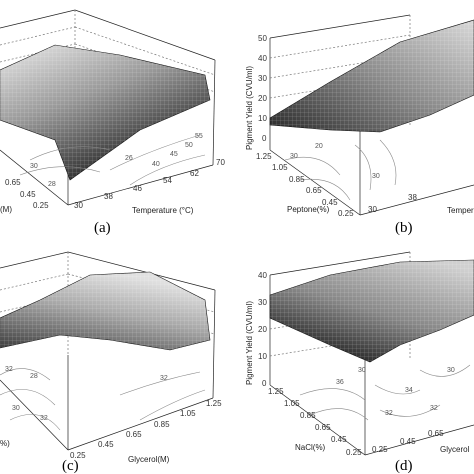 The height and width of the screenshot is (474, 474). What do you see at coordinates (262, 356) in the screenshot?
I see `panel-d-z-tick: 10` at bounding box center [262, 356].